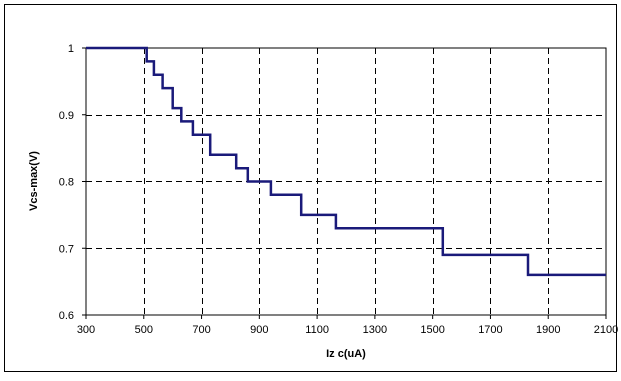  I want to click on y-tick-label: 0.9, so click(66, 116).